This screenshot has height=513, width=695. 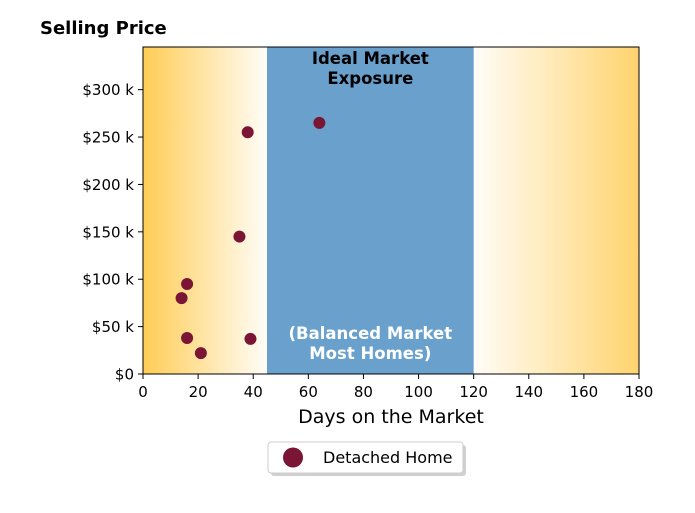 I want to click on data-points, so click(x=250, y=238).